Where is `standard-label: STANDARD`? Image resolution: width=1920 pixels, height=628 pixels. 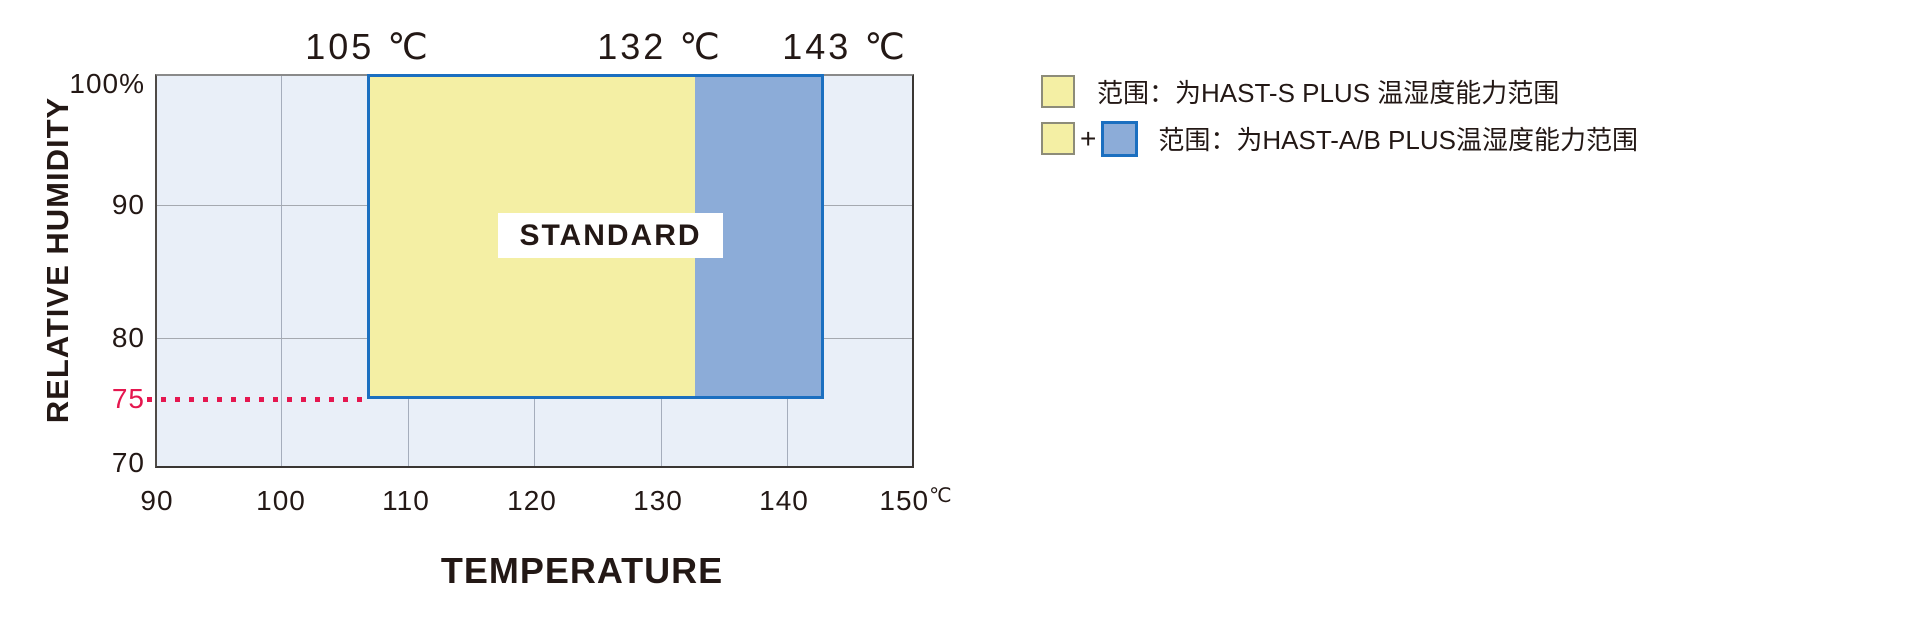
standard-label: STANDARD is located at coordinates (610, 235).